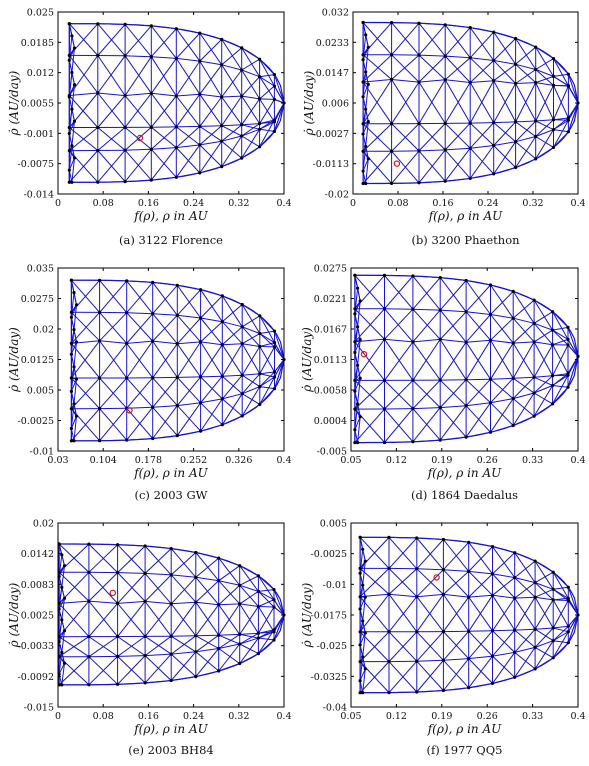  What do you see at coordinates (333, 524) in the screenshot?
I see `y-tick-label: 0.005` at bounding box center [333, 524].